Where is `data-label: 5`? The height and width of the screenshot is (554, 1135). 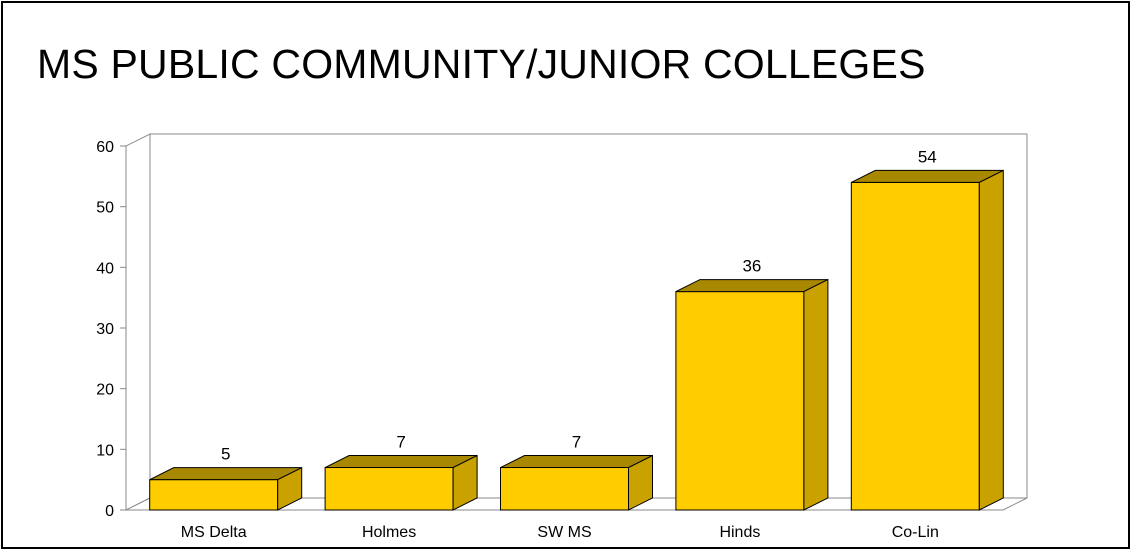
data-label: 5 is located at coordinates (225, 454).